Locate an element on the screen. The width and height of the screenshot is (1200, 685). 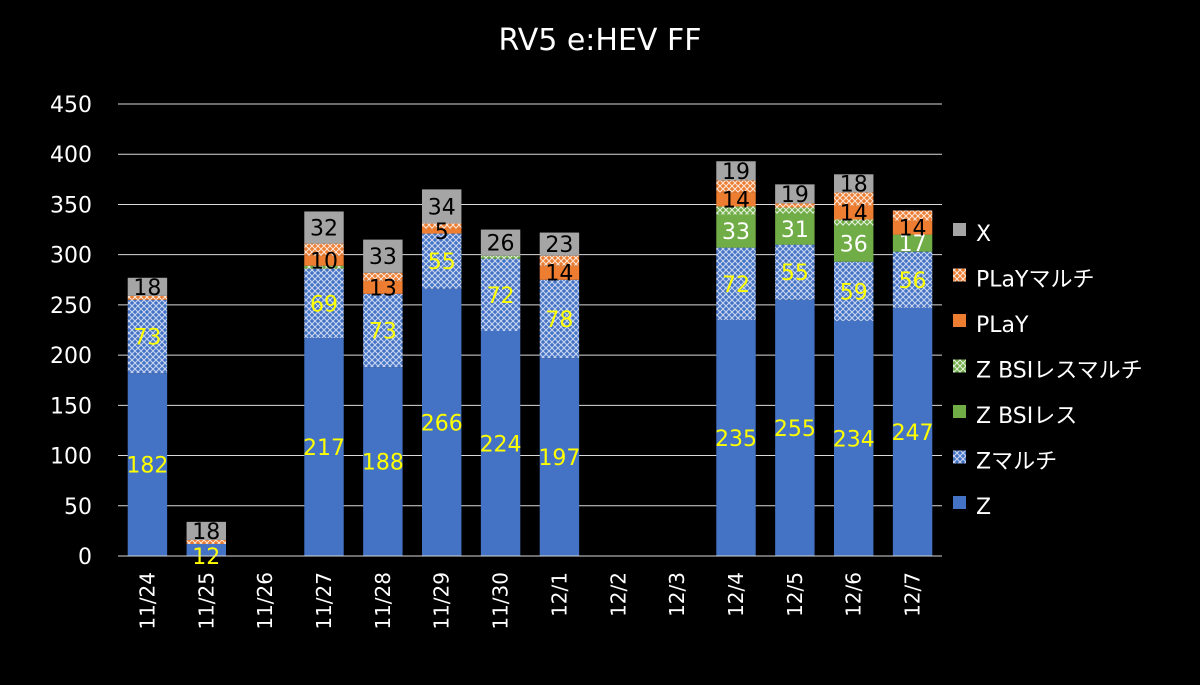
data-label: 18 is located at coordinates (854, 184).